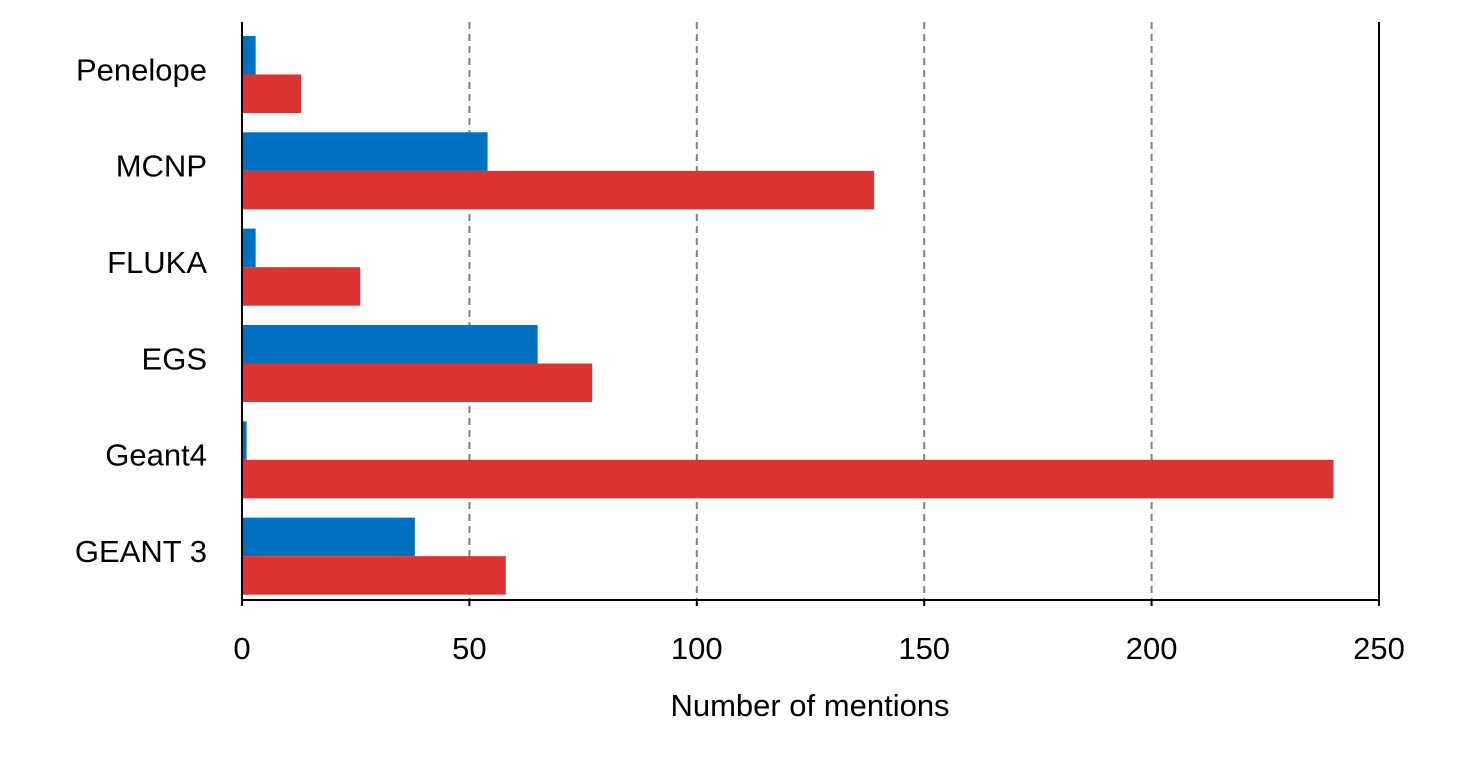  Describe the element at coordinates (697, 648) in the screenshot. I see `x-tick-label: 100` at that location.